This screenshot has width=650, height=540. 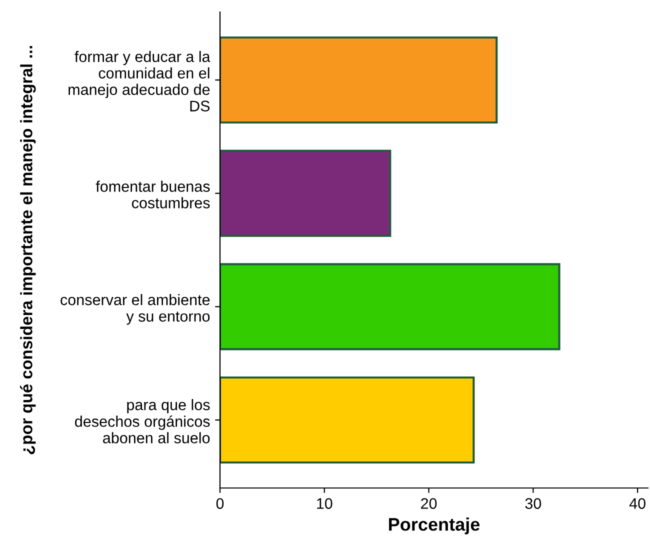 I want to click on x-tick-label: 20, so click(x=429, y=503).